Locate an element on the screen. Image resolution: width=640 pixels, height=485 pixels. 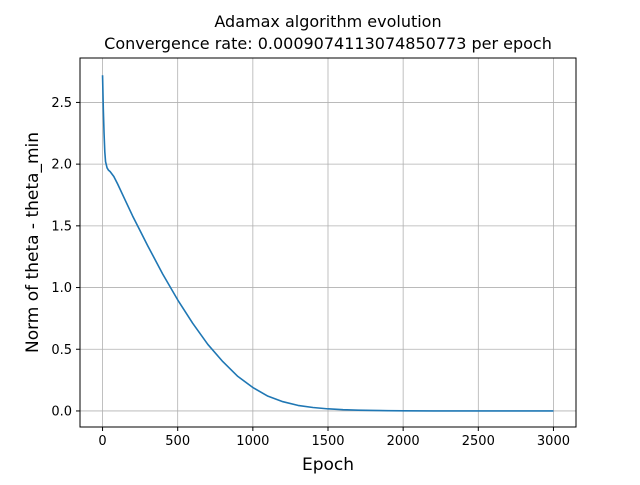
x-tick-label: 1000 is located at coordinates (252, 441).